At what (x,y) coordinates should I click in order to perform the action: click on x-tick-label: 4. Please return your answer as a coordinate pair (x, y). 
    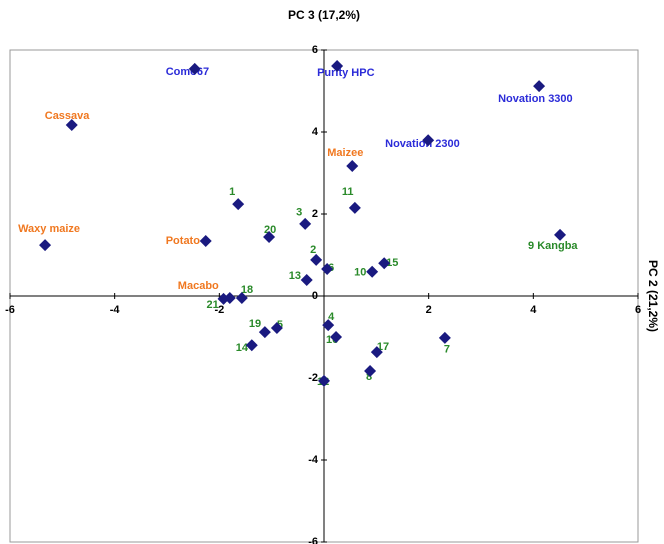
    Looking at the image, I should click on (533, 310).